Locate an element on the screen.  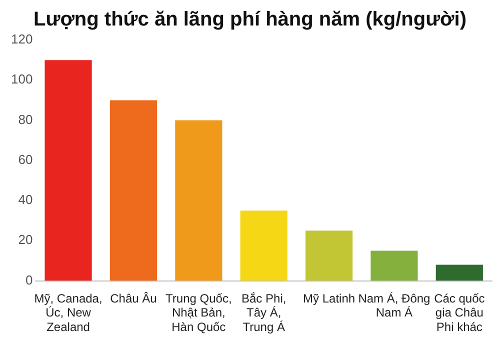
x-tick-label: Bắc Phi, Tây Á, Trung Á is located at coordinates (263, 312).